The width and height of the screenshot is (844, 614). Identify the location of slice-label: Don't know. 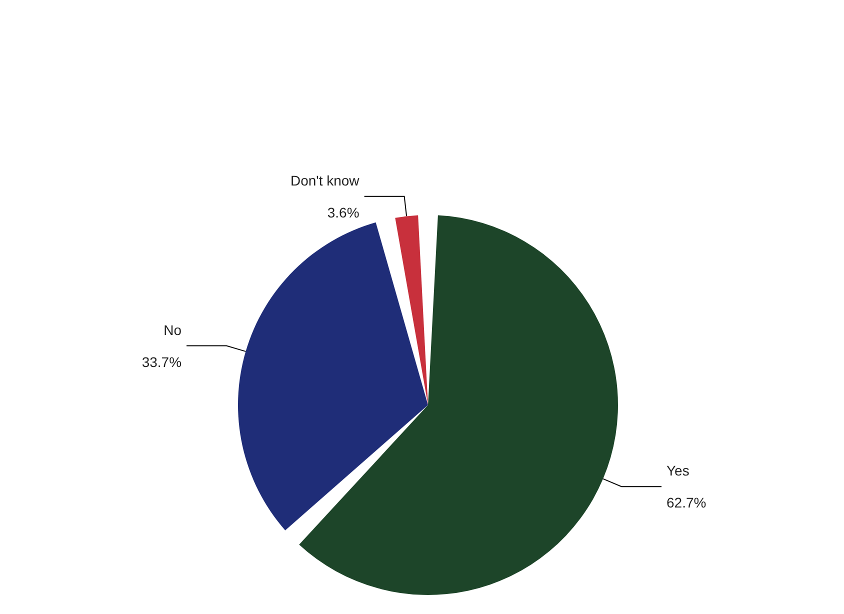
(325, 180).